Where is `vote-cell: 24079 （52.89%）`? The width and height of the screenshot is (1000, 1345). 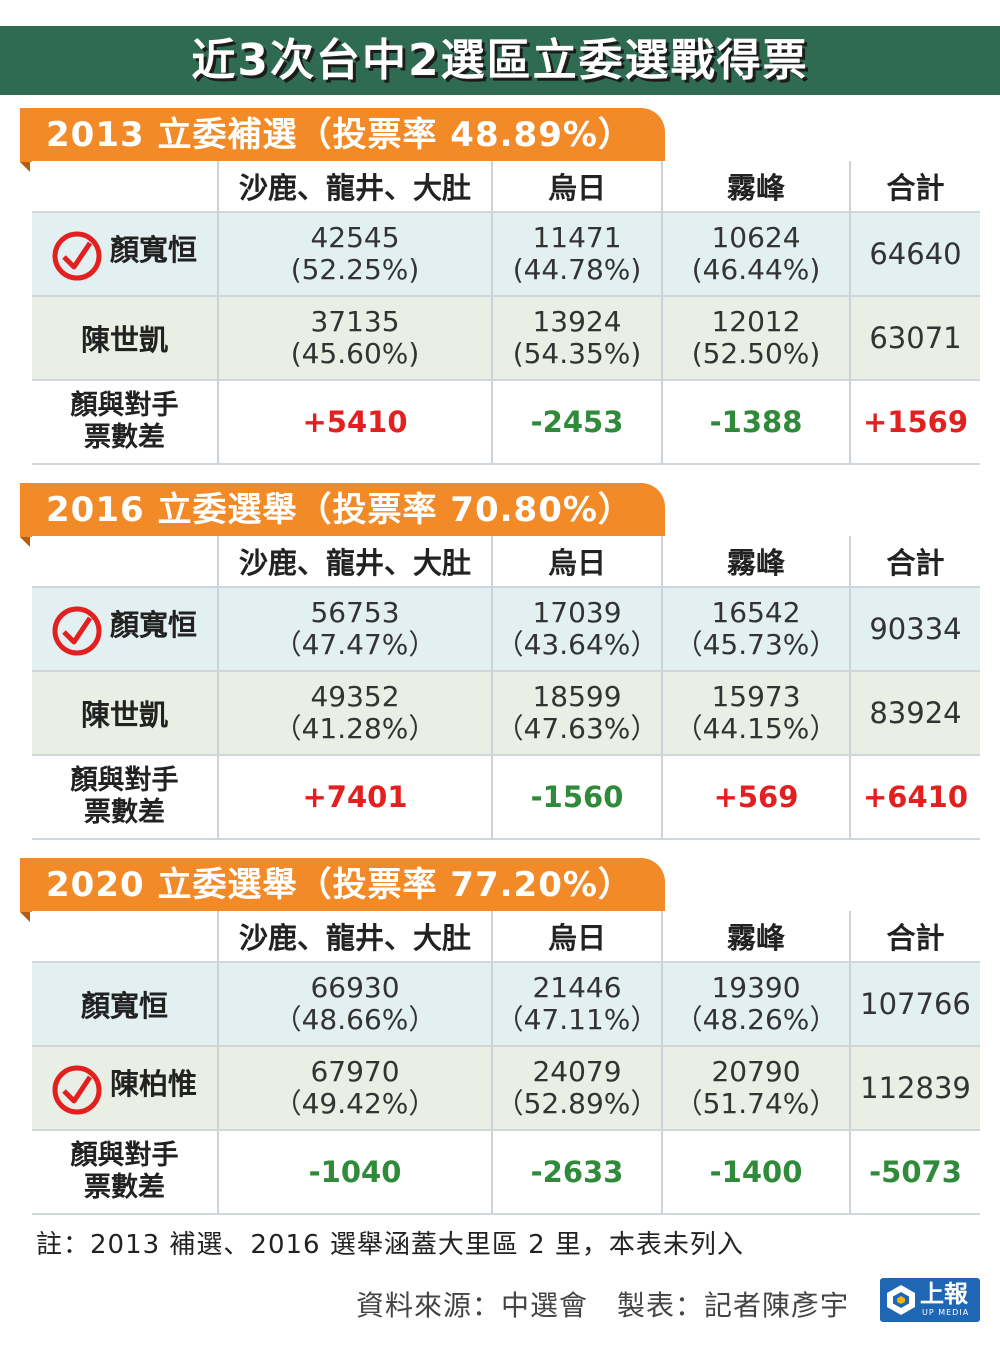
vote-cell: 24079 （52.89%） is located at coordinates (576, 1088).